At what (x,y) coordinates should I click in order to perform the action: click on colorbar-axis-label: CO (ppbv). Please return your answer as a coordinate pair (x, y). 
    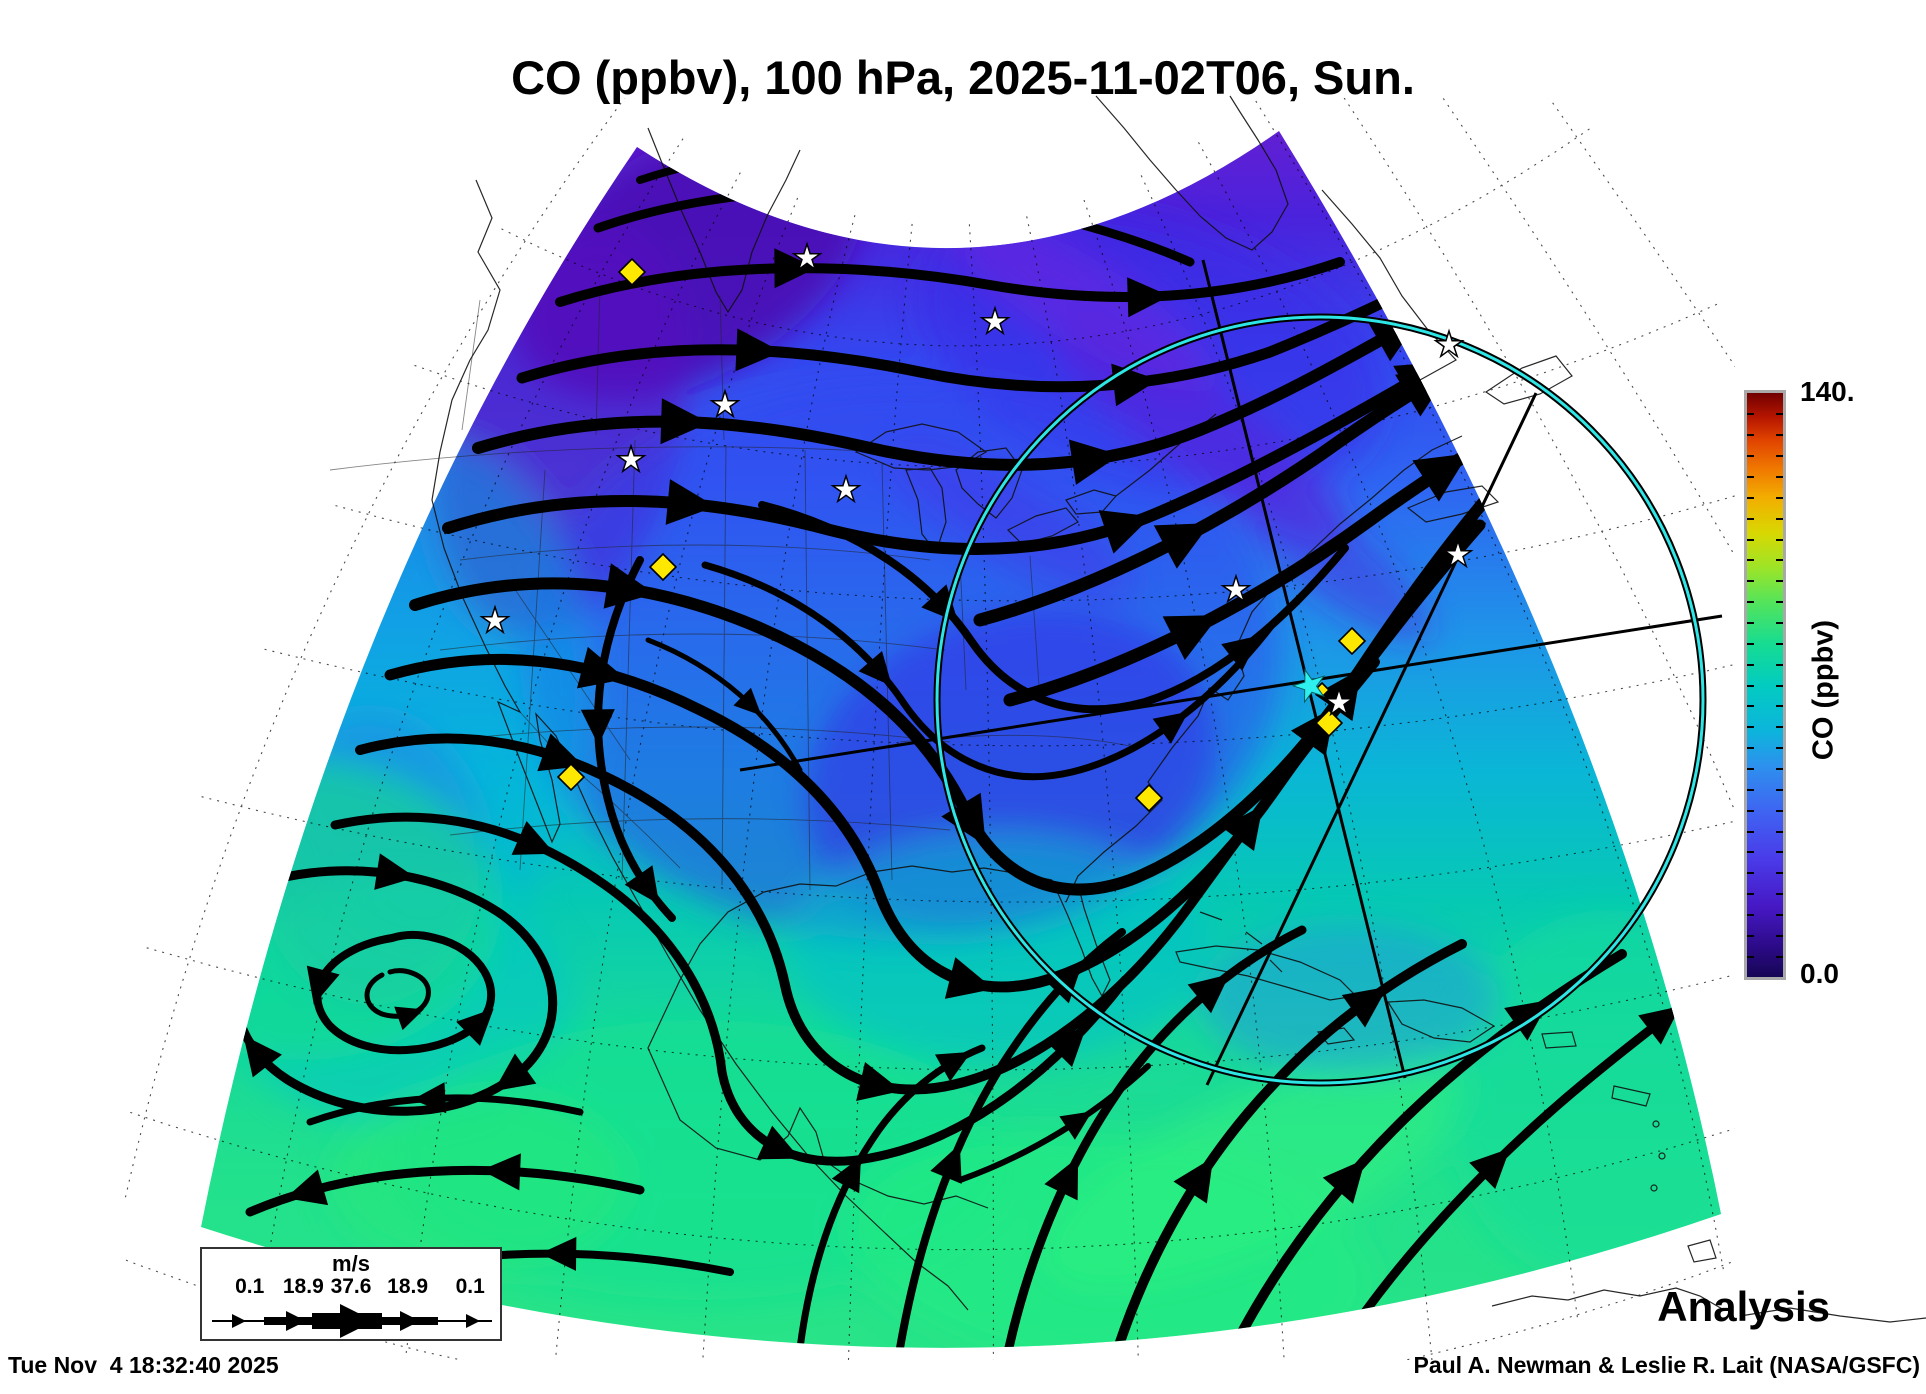
    Looking at the image, I should click on (1823, 690).